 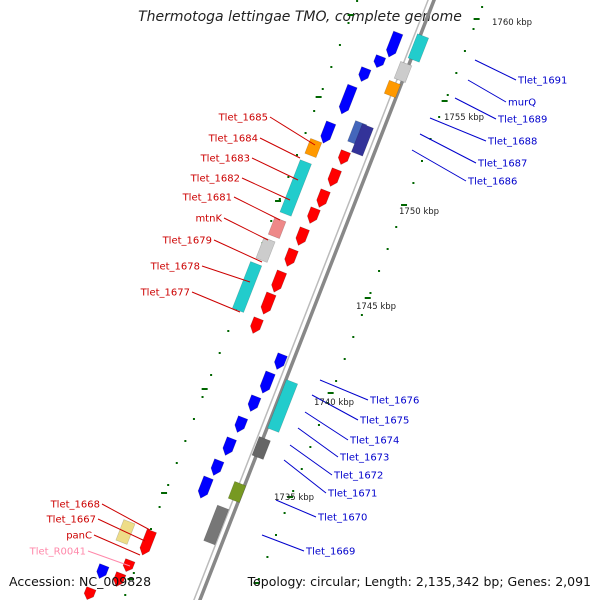 I want to click on gene-label-left: Tlet_1682, so click(x=215, y=179).